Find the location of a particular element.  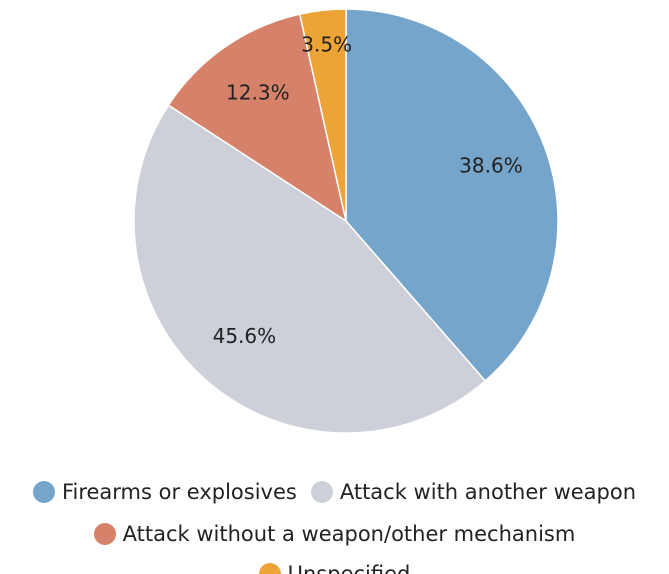

legend-label-firearms: Firearms or explosives is located at coordinates (179, 492).